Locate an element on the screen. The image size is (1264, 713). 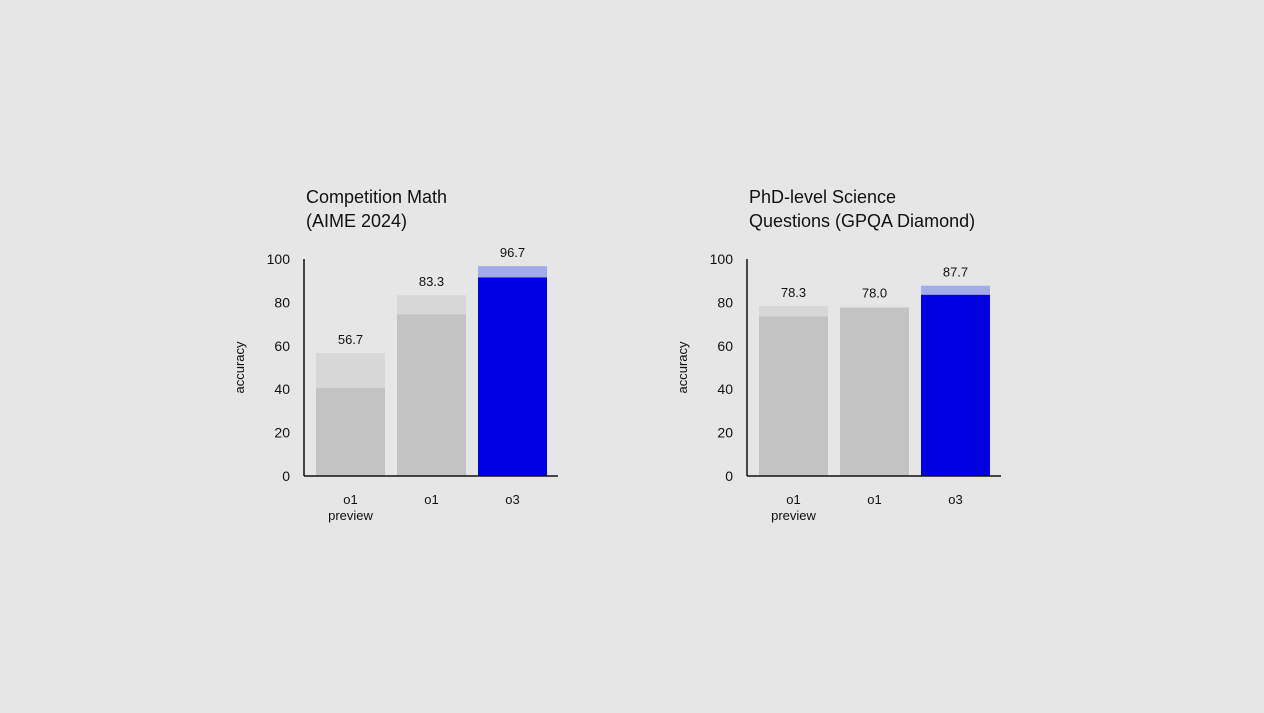
bar-value-label: 96.7 is located at coordinates (512, 252).